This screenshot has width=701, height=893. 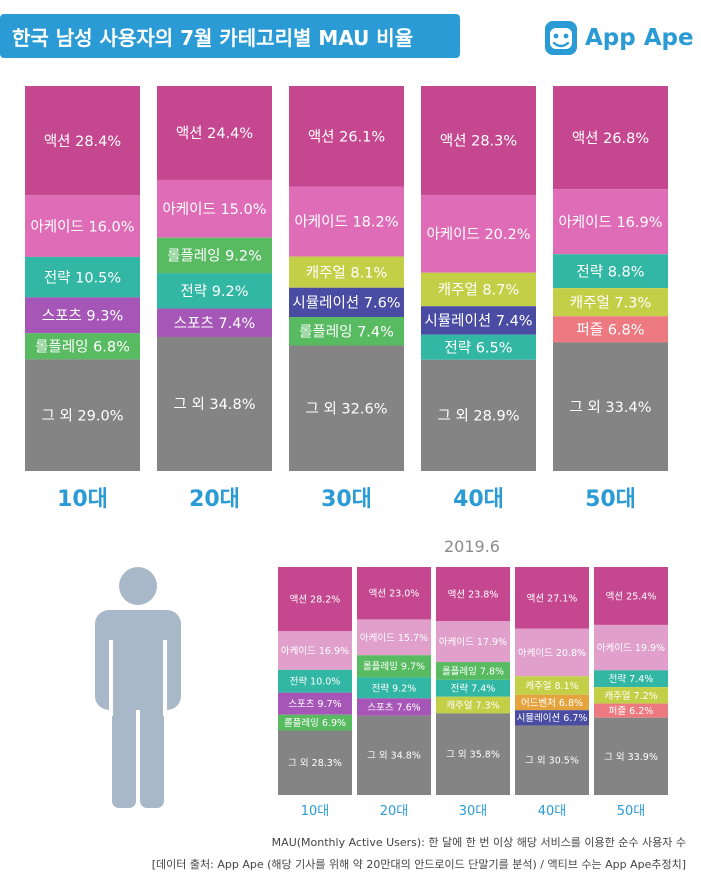 What do you see at coordinates (478, 234) in the screenshot?
I see `segment-label: 아케이드 20.2%` at bounding box center [478, 234].